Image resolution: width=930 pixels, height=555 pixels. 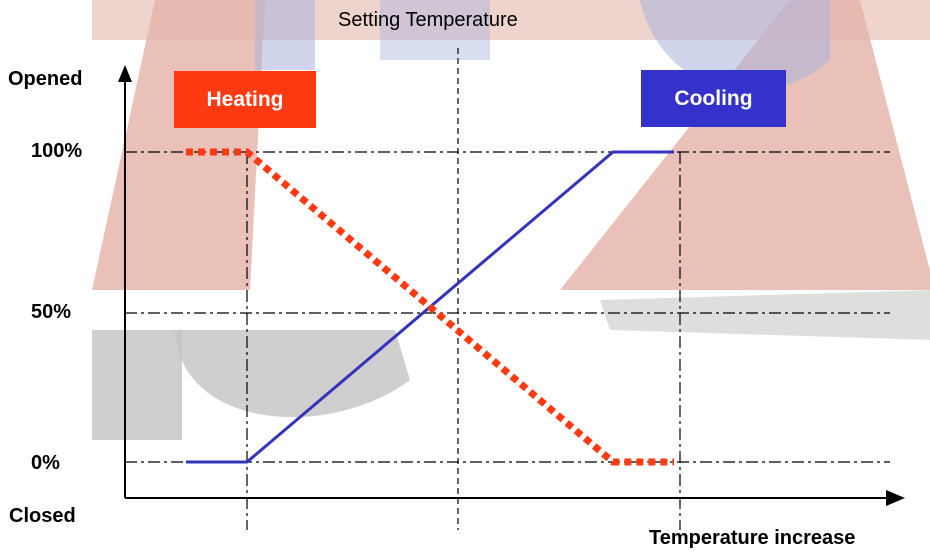 What do you see at coordinates (125, 73) in the screenshot?
I see `y-axis-arrow` at bounding box center [125, 73].